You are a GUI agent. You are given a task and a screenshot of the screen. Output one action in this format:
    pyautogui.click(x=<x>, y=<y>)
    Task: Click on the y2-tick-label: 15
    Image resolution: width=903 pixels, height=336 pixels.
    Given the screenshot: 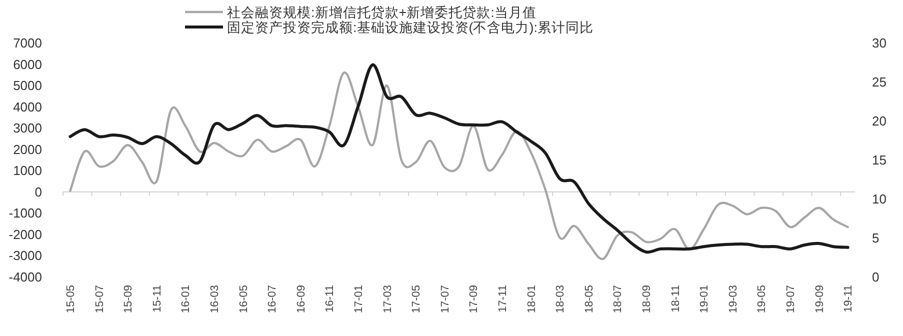 What is the action you would take?
    pyautogui.click(x=879, y=160)
    